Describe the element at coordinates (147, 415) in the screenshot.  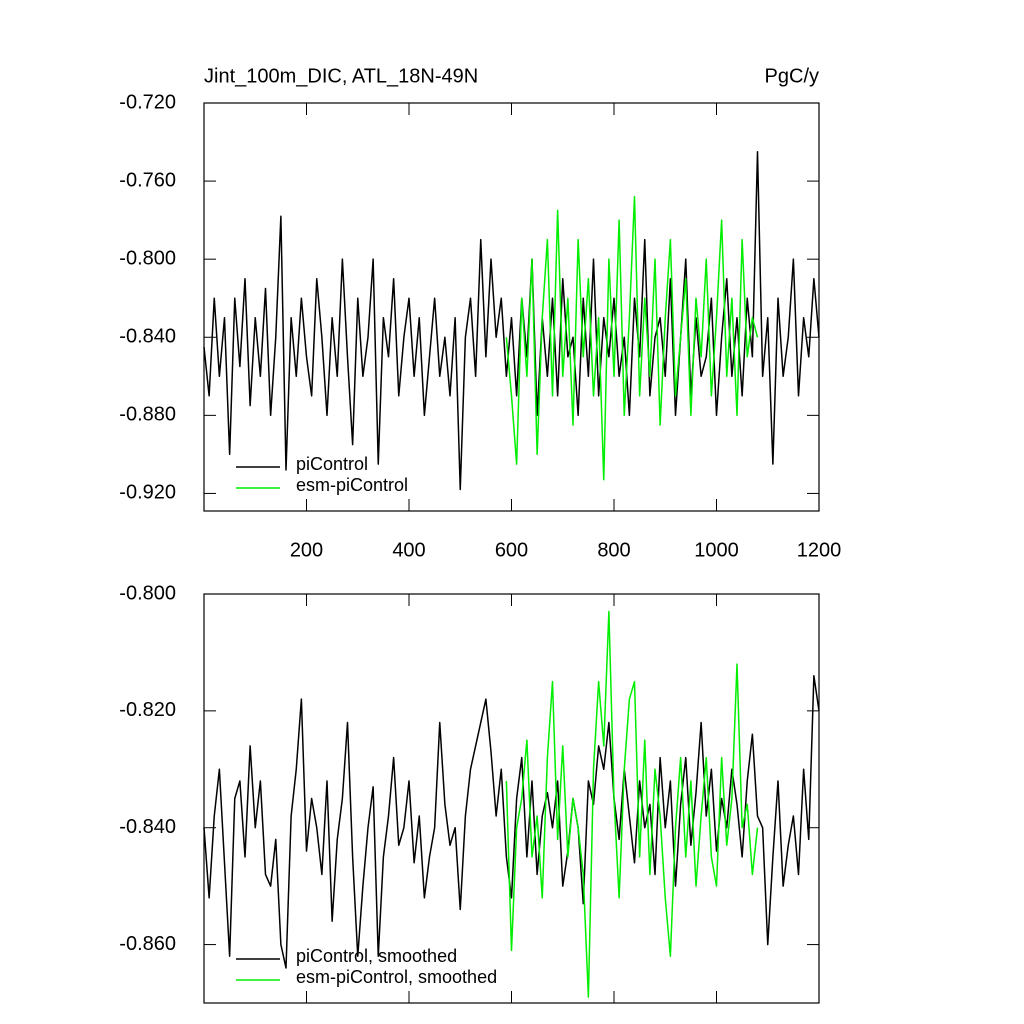
I see `y-tick-label: -0.880` at that location.